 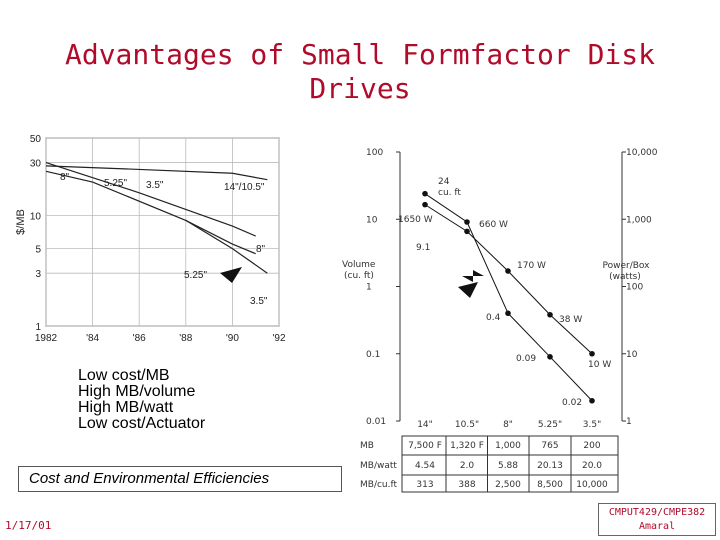 What do you see at coordinates (592, 485) in the screenshot?
I see `table-cell: 10,000` at bounding box center [592, 485].